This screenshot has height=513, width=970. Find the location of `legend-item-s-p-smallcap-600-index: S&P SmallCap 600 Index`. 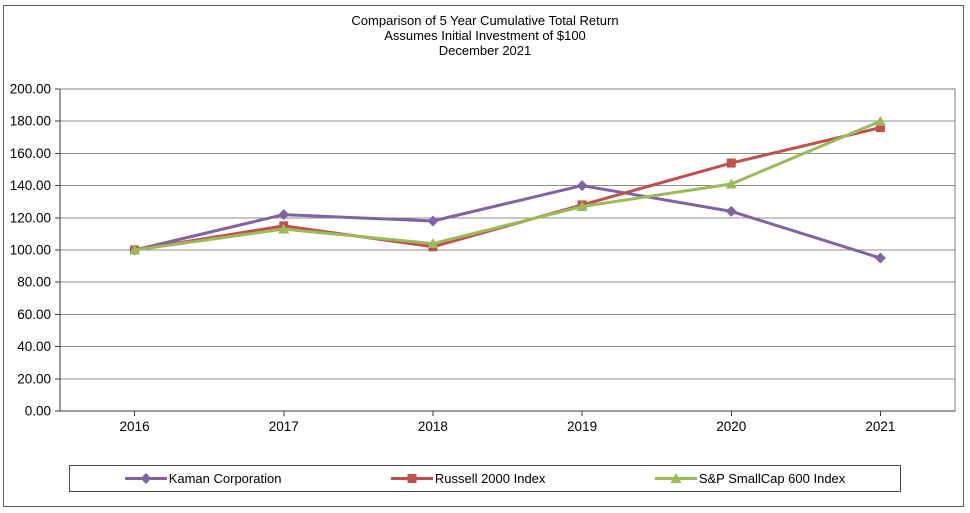

legend-item-s-p-smallcap-600-index: S&P SmallCap 600 Index is located at coordinates (750, 478).